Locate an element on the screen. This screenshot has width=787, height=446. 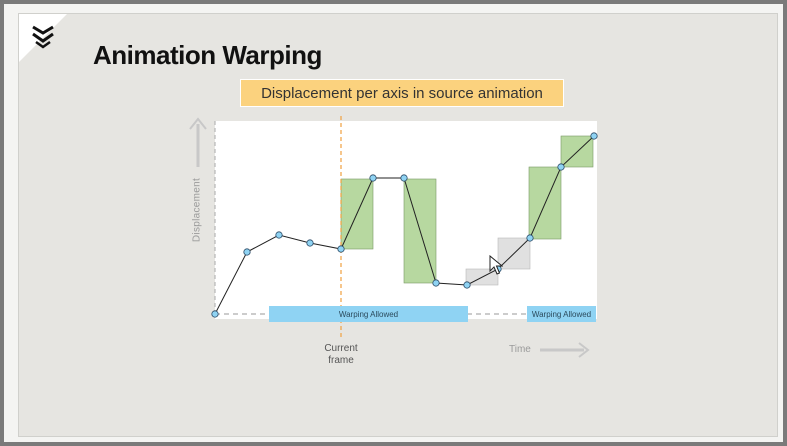
chevron-shield-icon is located at coordinates (43, 37).